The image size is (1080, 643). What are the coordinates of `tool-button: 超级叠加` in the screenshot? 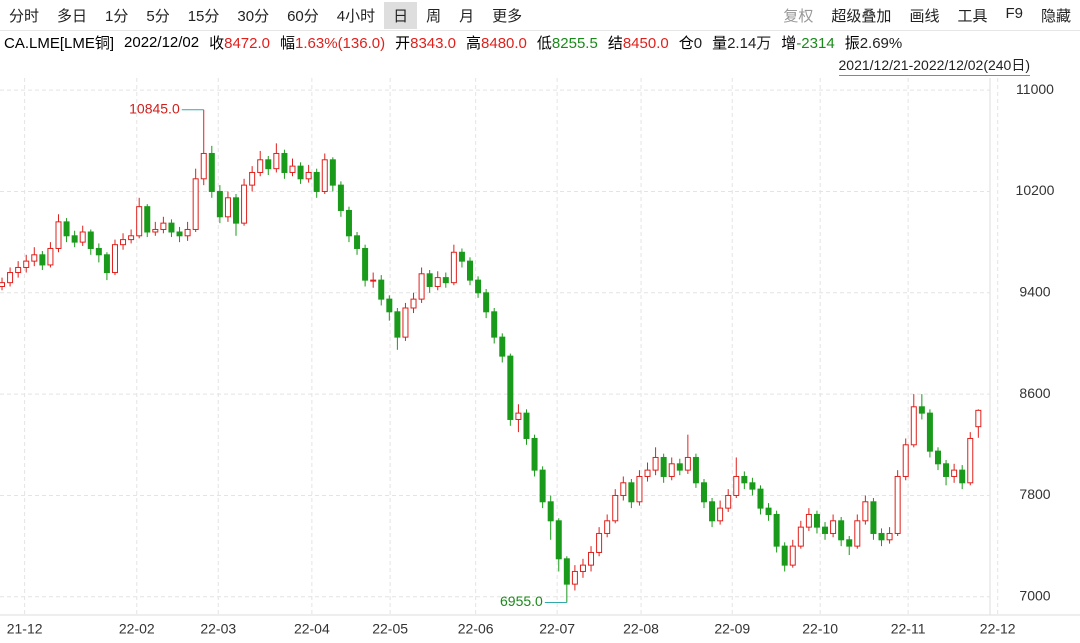 It's located at (861, 16).